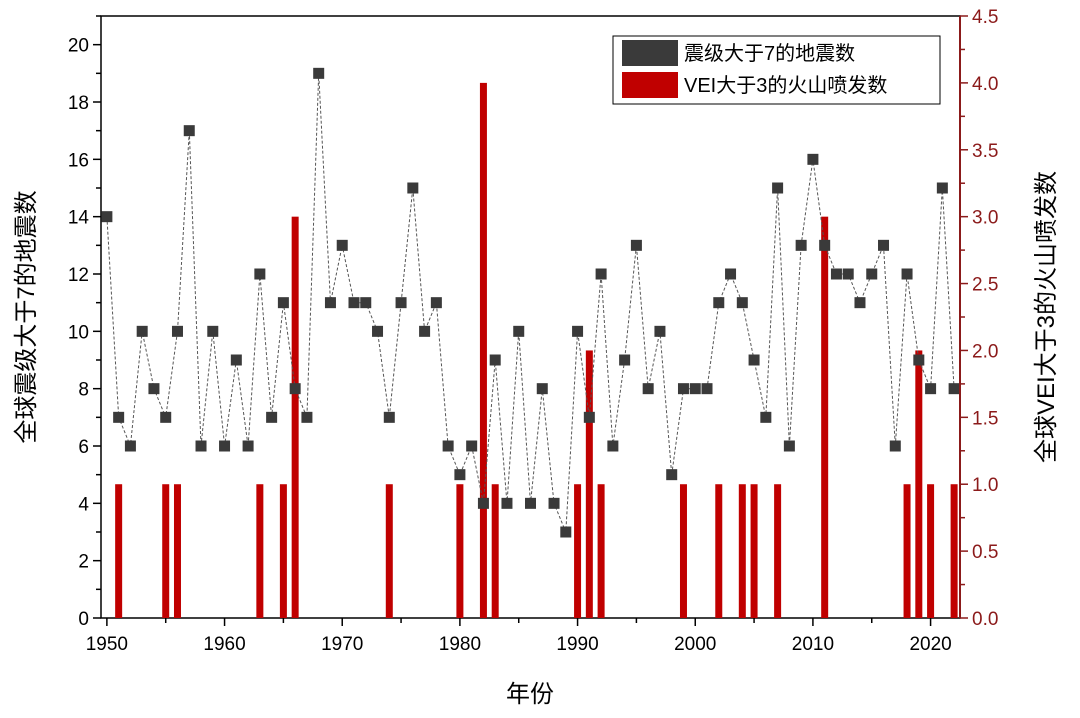 This screenshot has width=1080, height=718. Describe the element at coordinates (985, 485) in the screenshot. I see `y-right-tick-label: 1.0` at that location.